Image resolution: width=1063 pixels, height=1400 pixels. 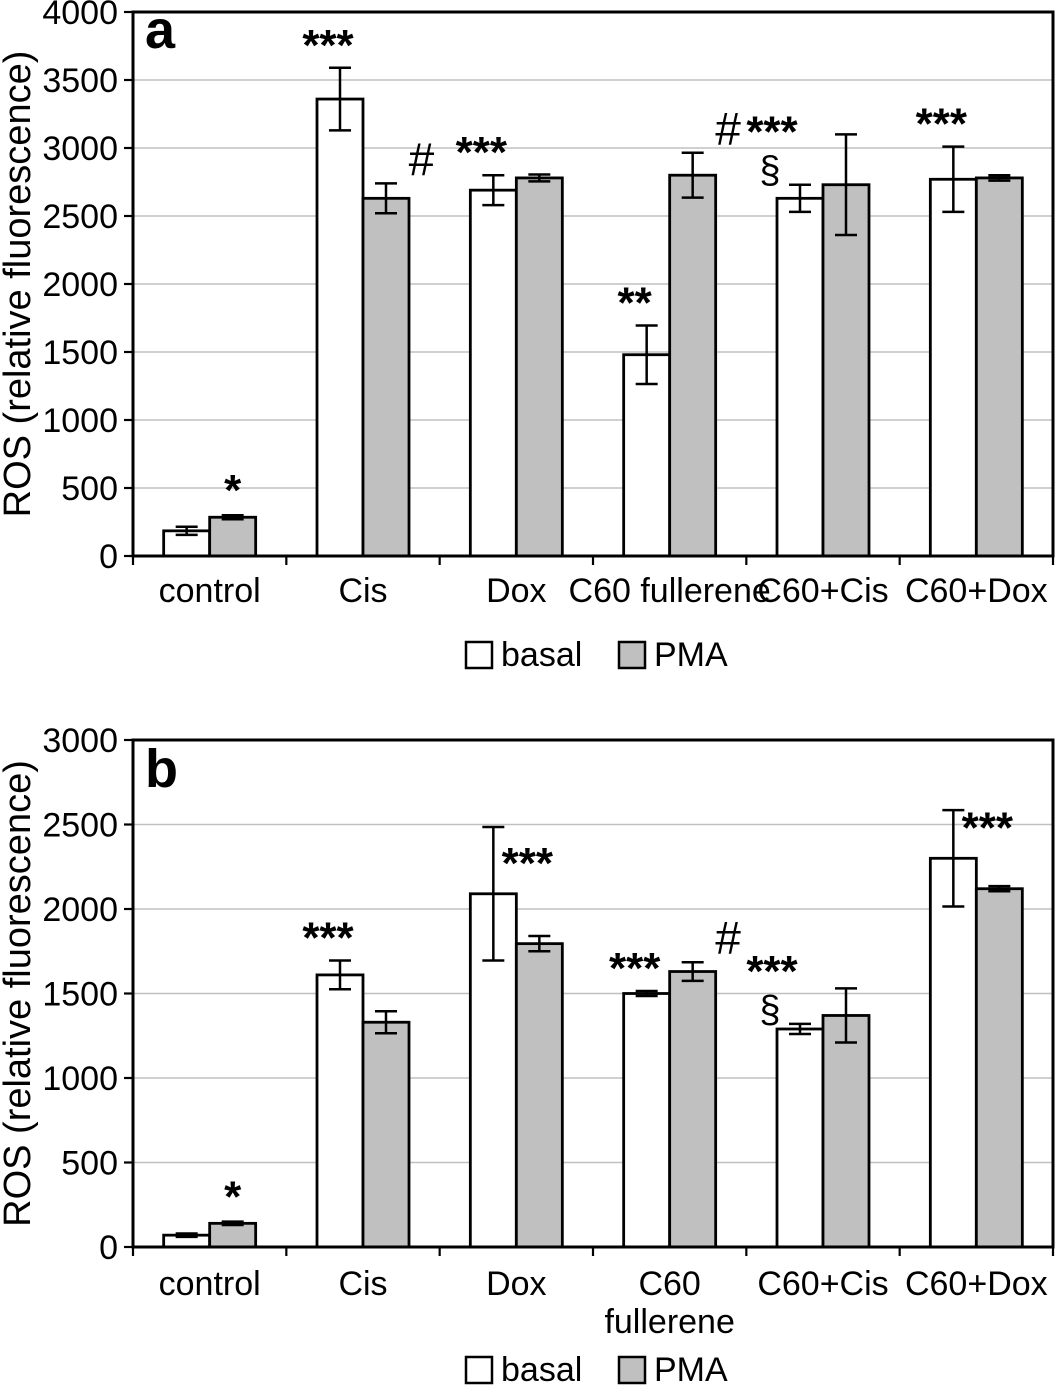 I want to click on y-tick-label: 3500, so click(x=80, y=81).